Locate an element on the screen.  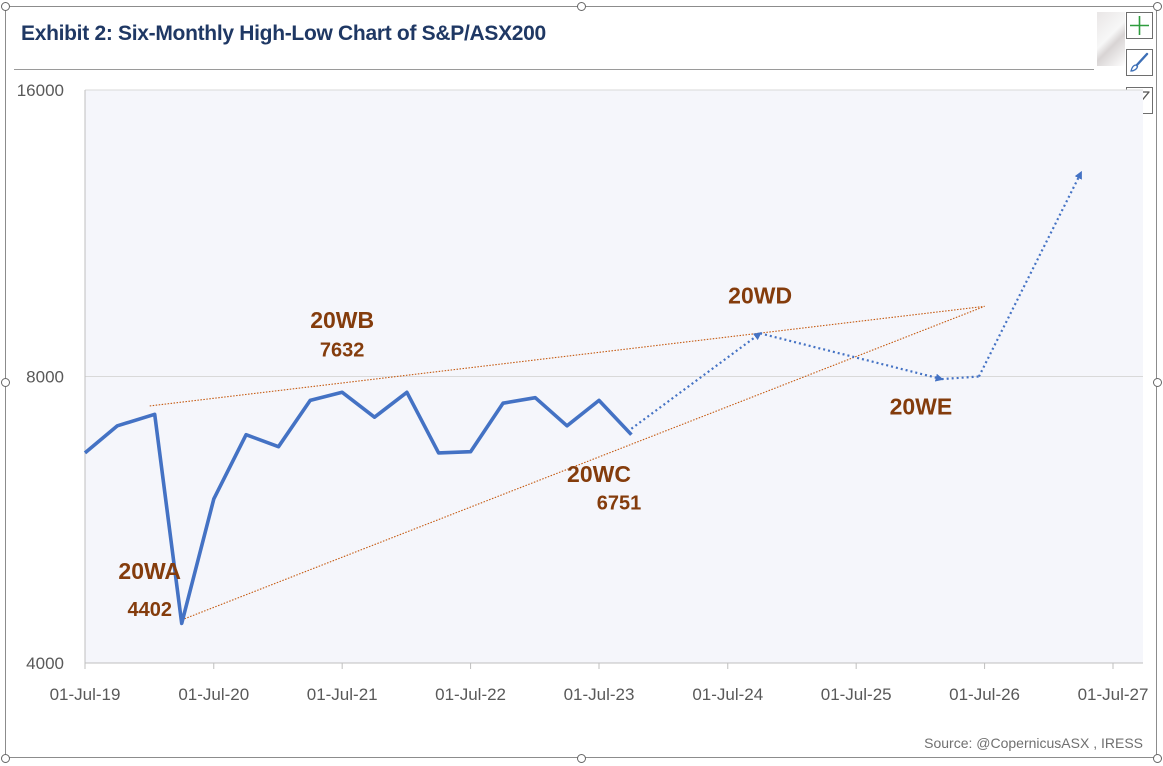
y-tick-label: 16000 is located at coordinates (40, 90).